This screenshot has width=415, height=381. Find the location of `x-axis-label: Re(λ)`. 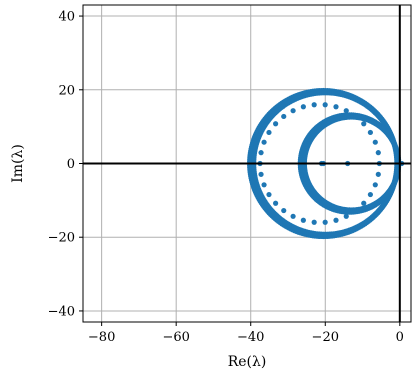

x-axis-label: Re(λ) is located at coordinates (247, 362).